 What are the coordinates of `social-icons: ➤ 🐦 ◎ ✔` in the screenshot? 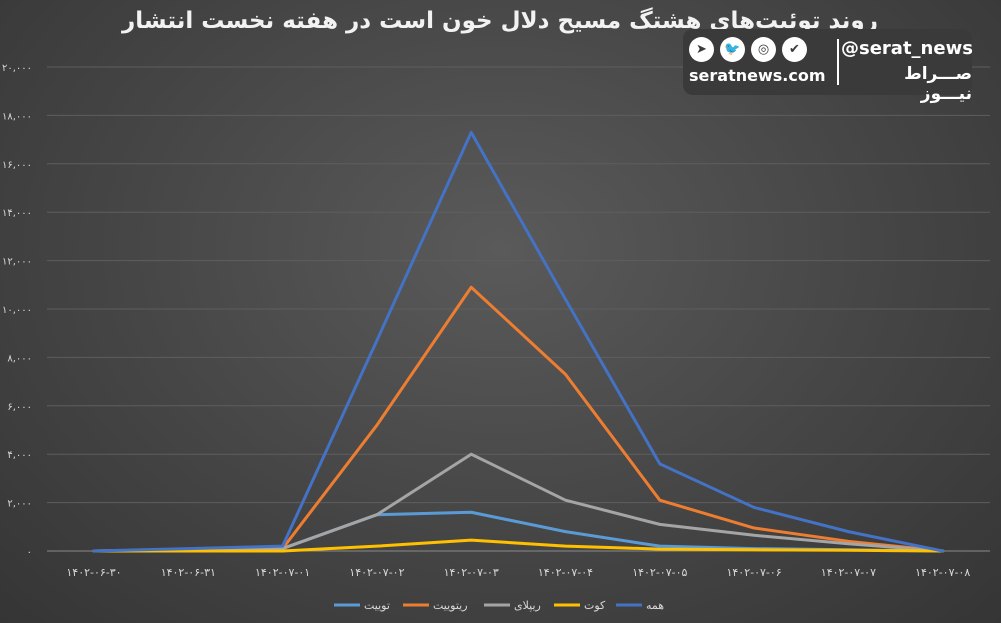 It's located at (748, 49).